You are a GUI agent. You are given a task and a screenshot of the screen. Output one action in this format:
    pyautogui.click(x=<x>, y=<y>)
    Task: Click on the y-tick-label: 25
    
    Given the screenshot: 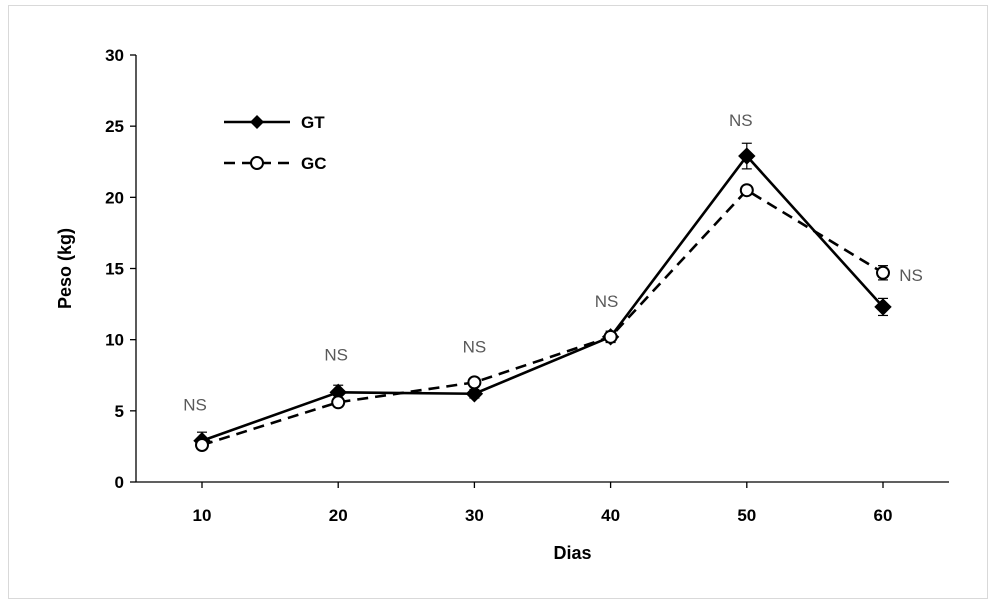 What is the action you would take?
    pyautogui.click(x=114, y=126)
    